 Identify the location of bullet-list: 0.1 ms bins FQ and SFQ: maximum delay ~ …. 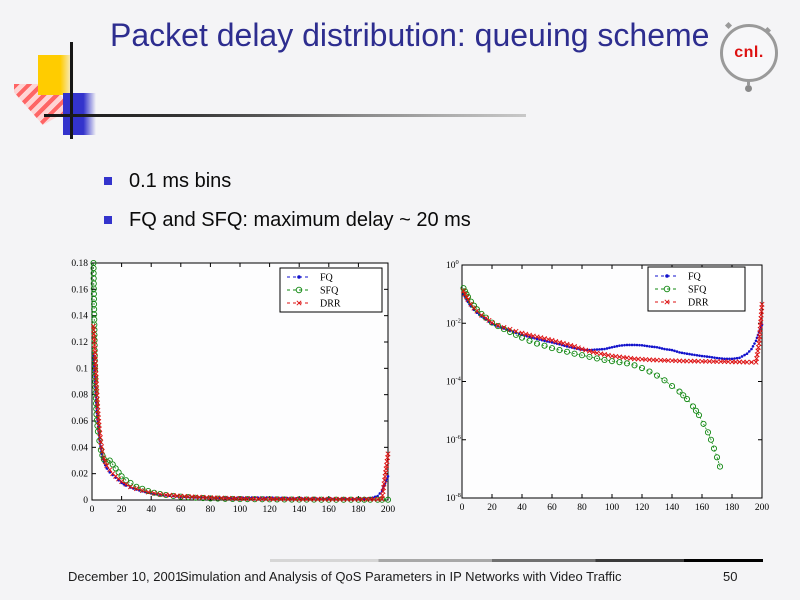
(414, 207).